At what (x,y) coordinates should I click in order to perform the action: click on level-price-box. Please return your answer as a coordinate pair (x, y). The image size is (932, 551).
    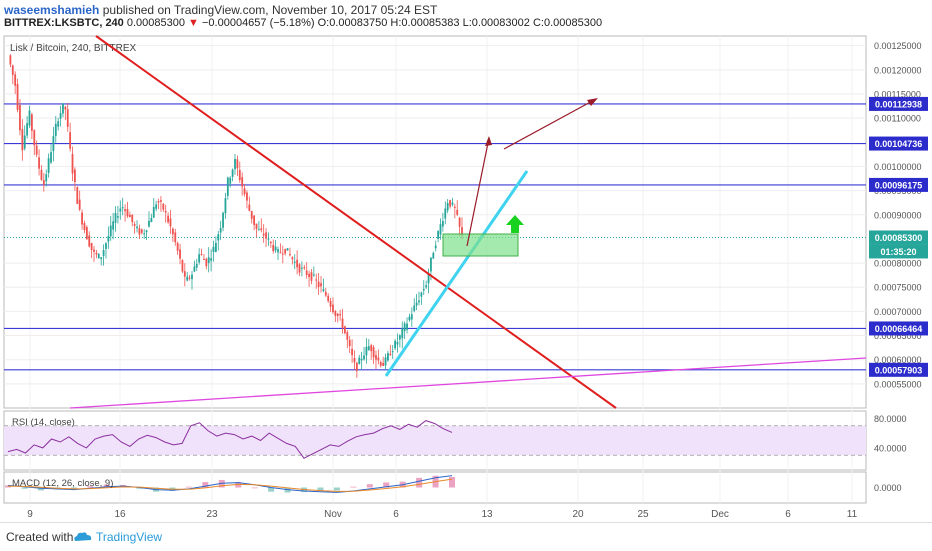
    Looking at the image, I should click on (898, 184).